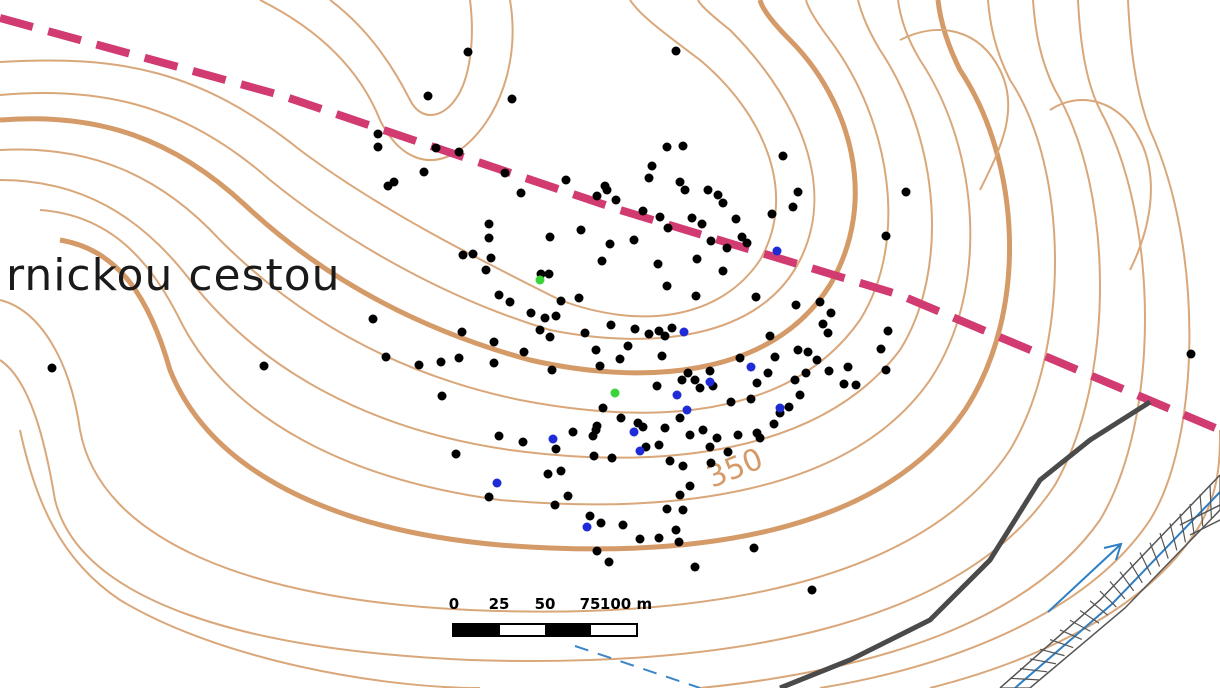 The width and height of the screenshot is (1220, 688). Describe the element at coordinates (626, 604) in the screenshot. I see `scale-label-100: 100 m` at that location.